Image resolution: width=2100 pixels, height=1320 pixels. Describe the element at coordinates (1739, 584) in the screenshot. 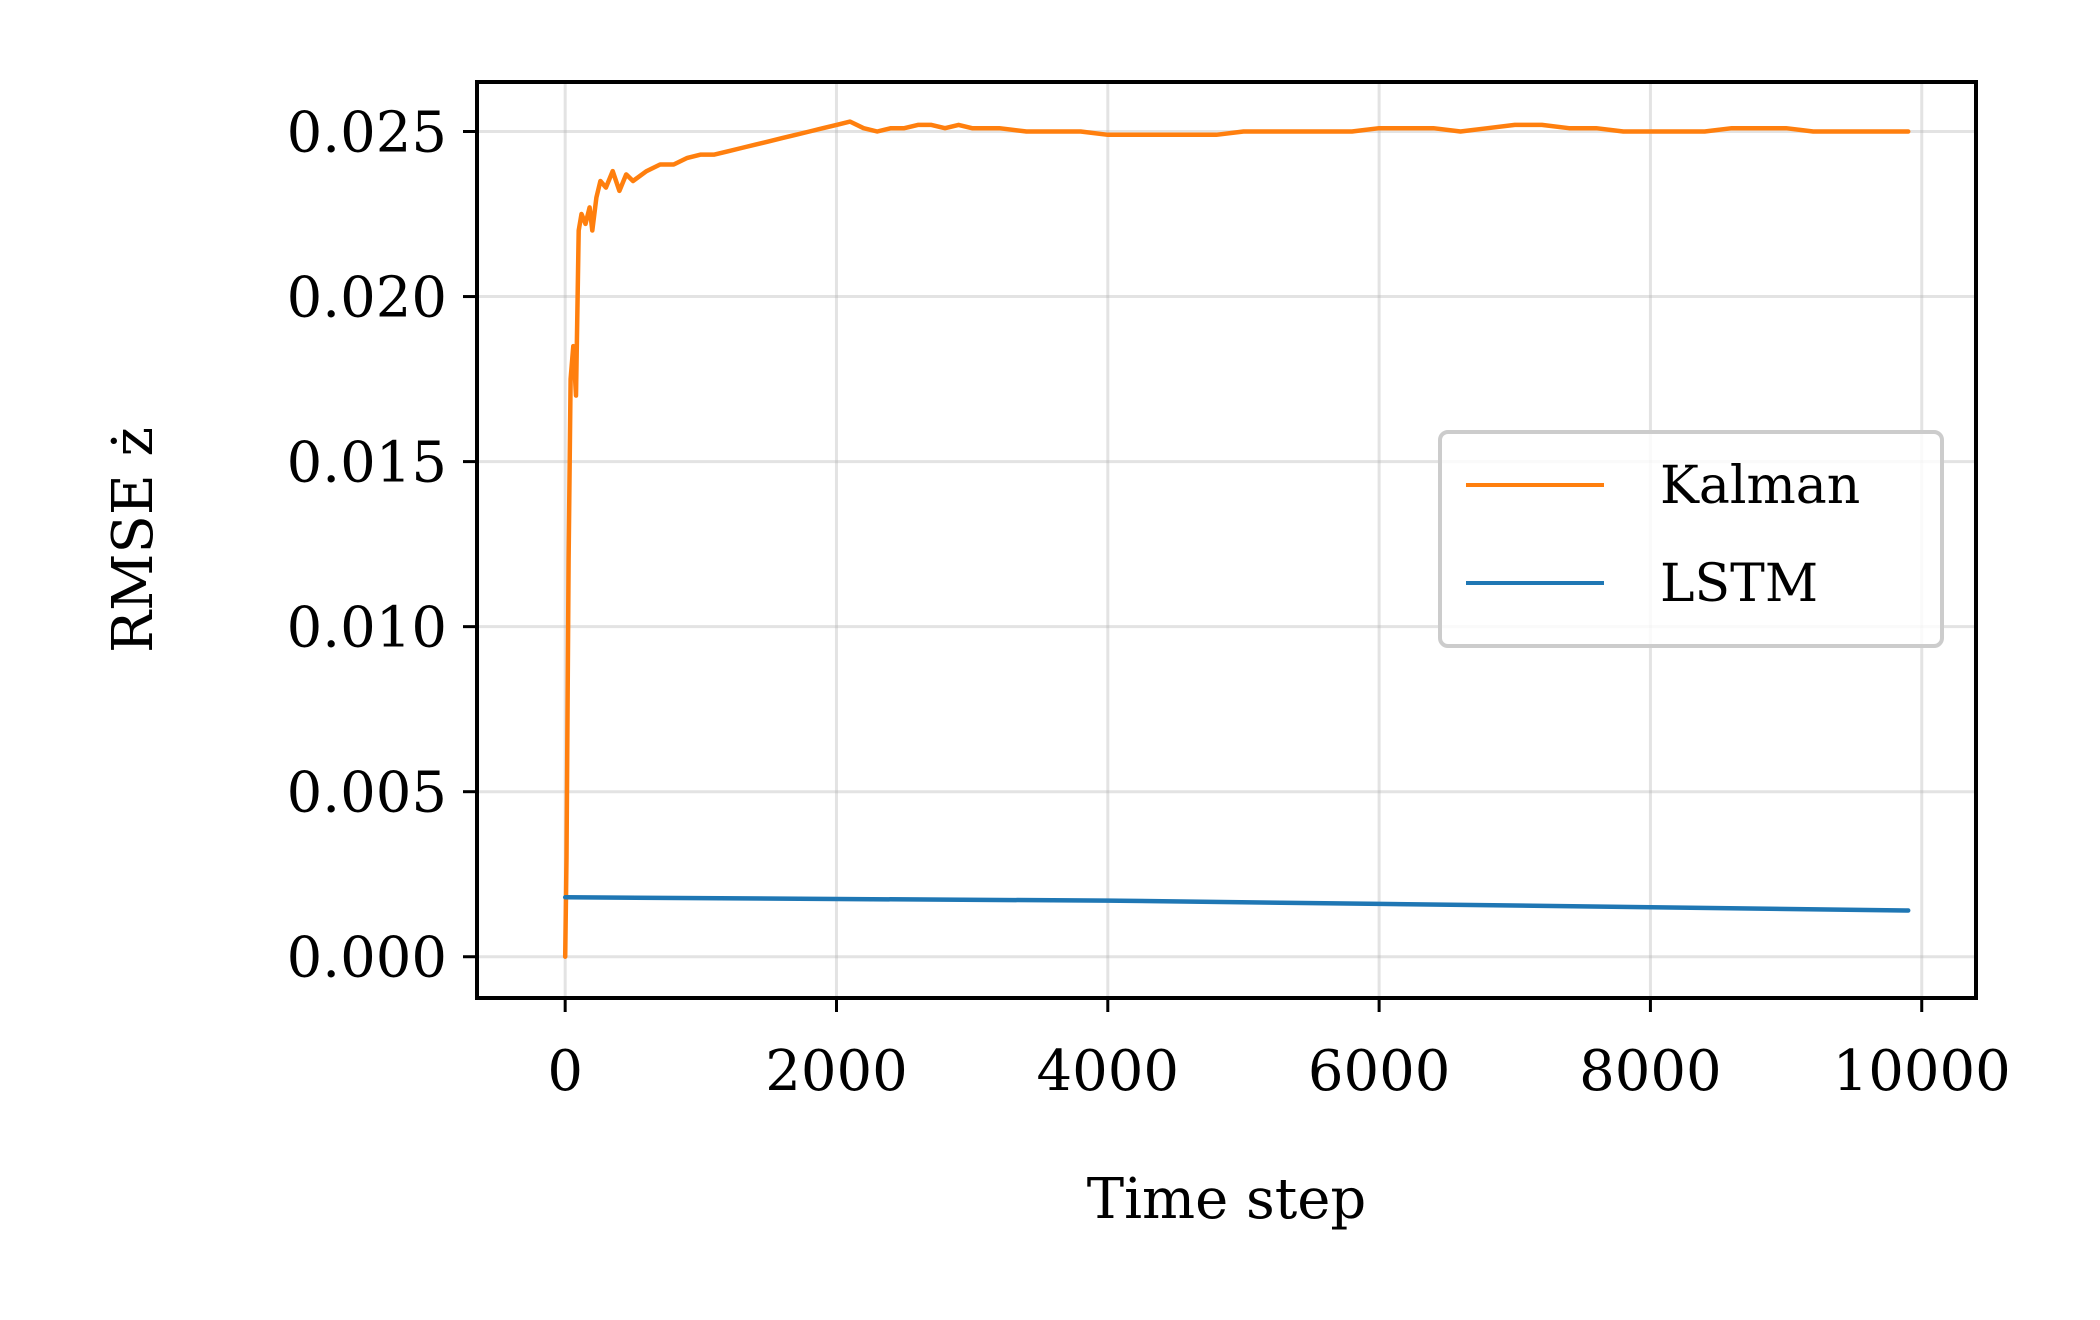

I see `legend-label-lstm: LSTM` at that location.